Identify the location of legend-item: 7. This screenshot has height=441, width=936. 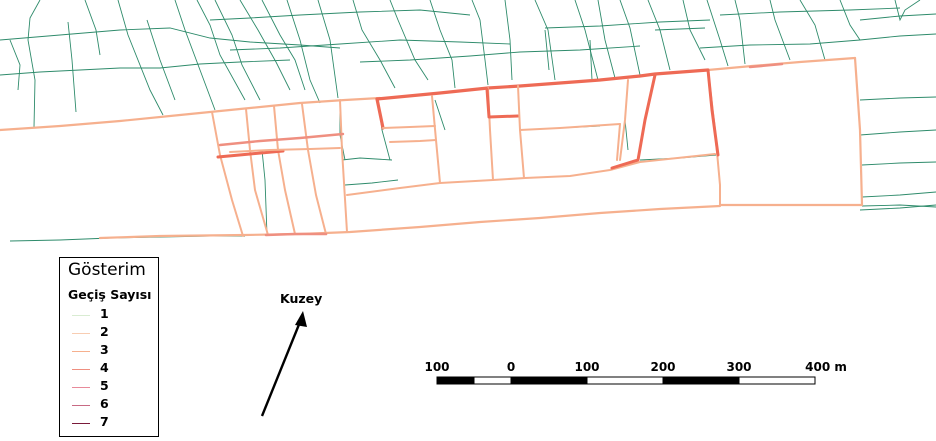
(113, 423).